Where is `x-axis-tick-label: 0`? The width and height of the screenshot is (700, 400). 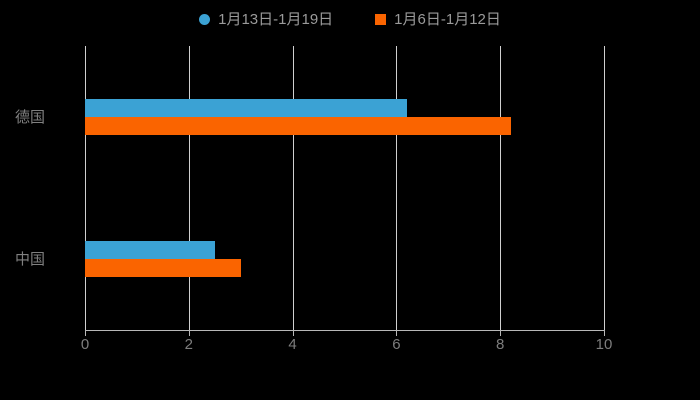
x-axis-tick-label: 0 is located at coordinates (85, 344).